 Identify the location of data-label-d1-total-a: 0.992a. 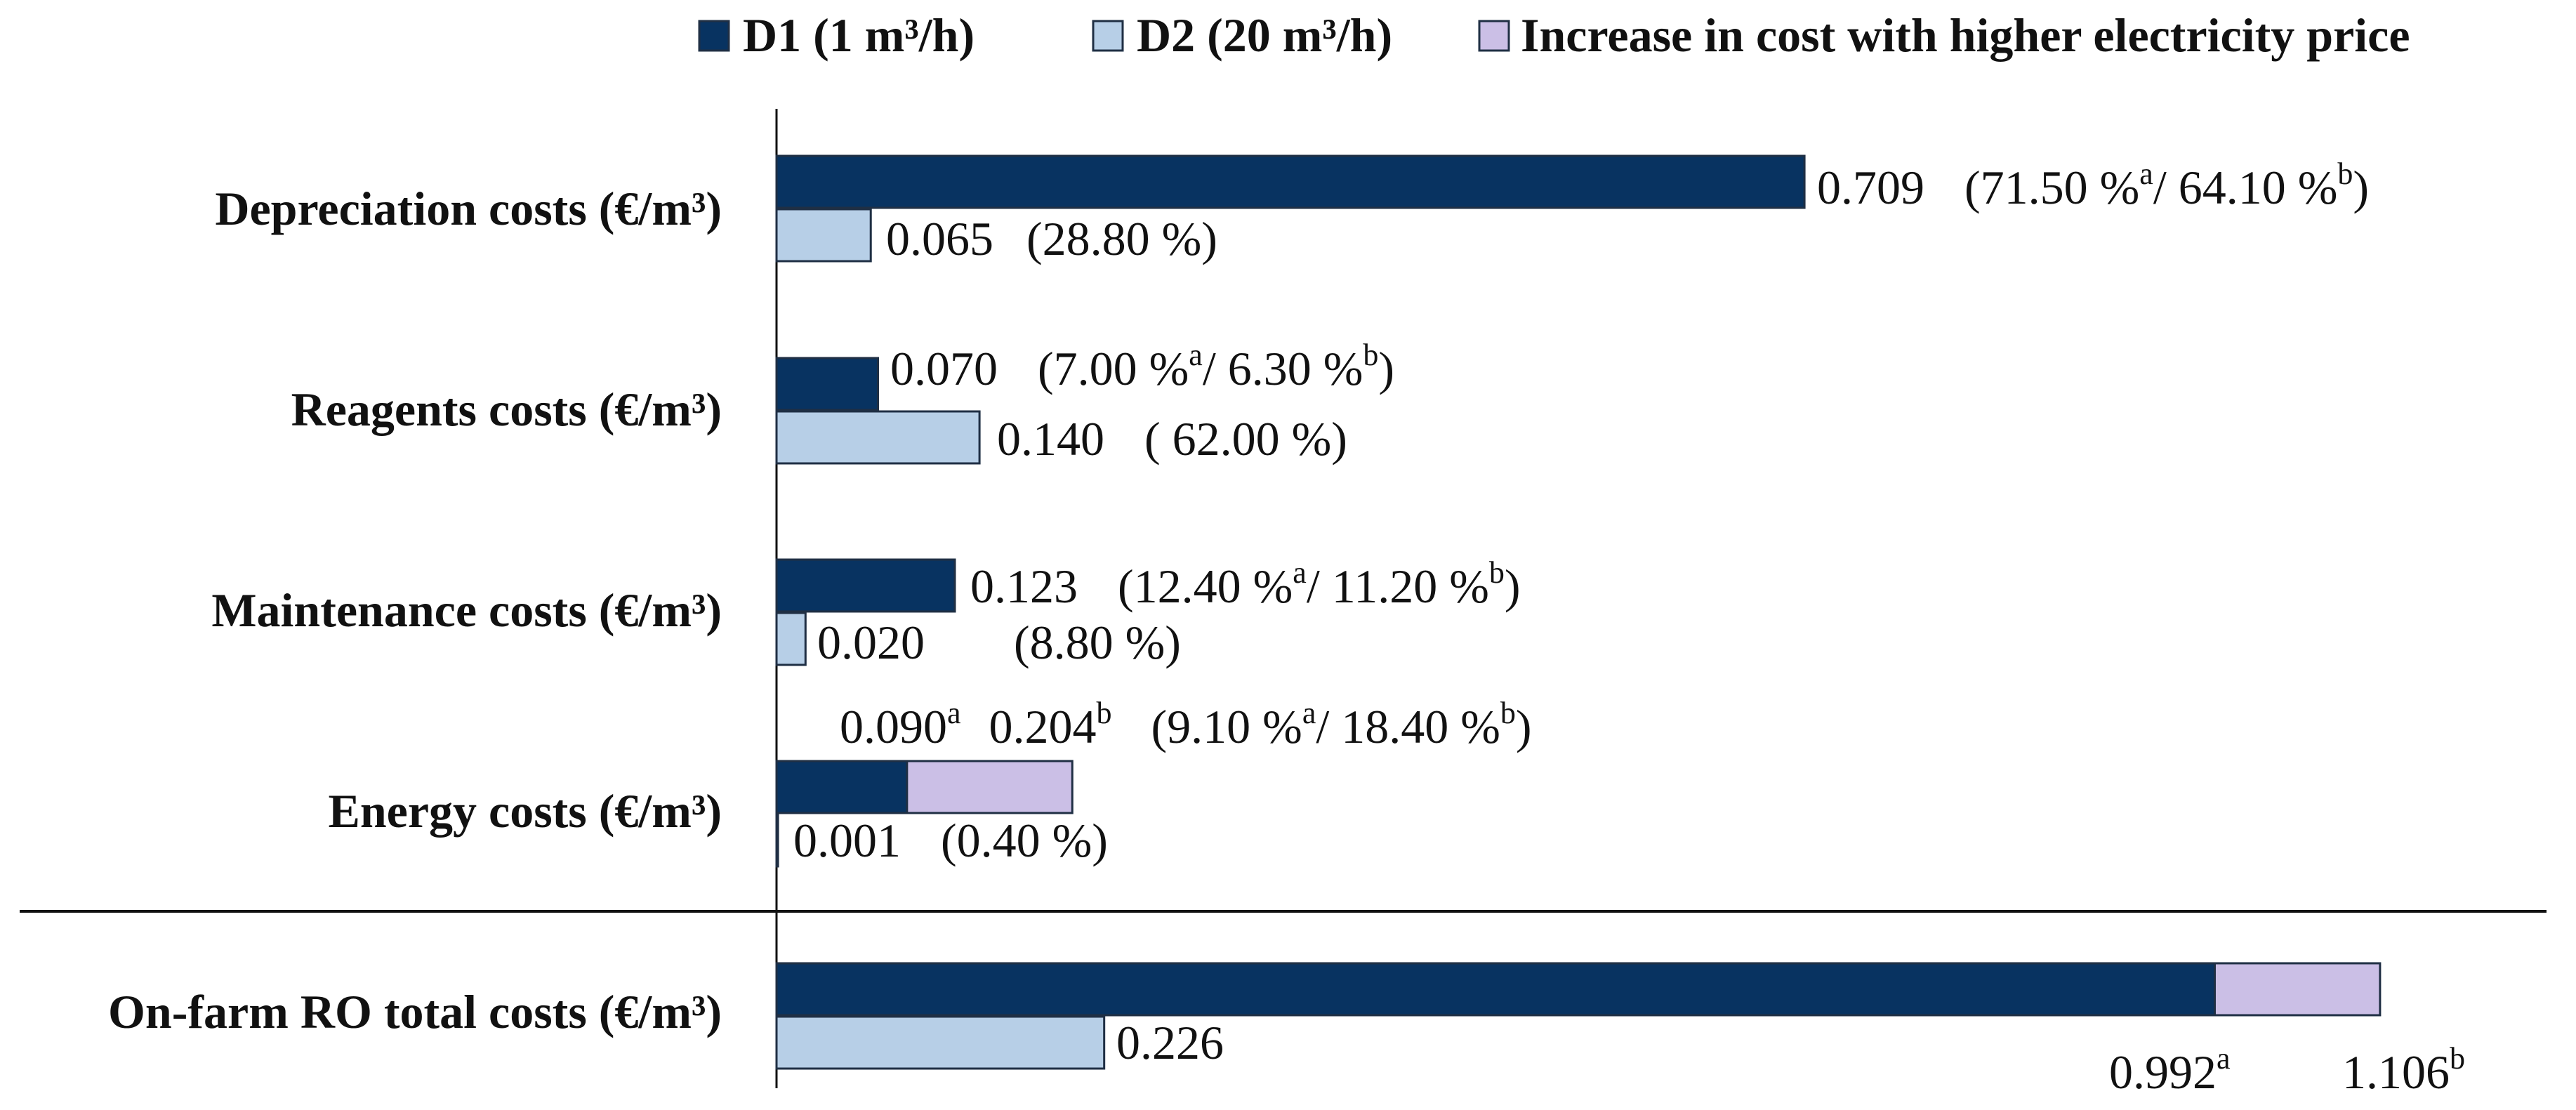
(2170, 1070).